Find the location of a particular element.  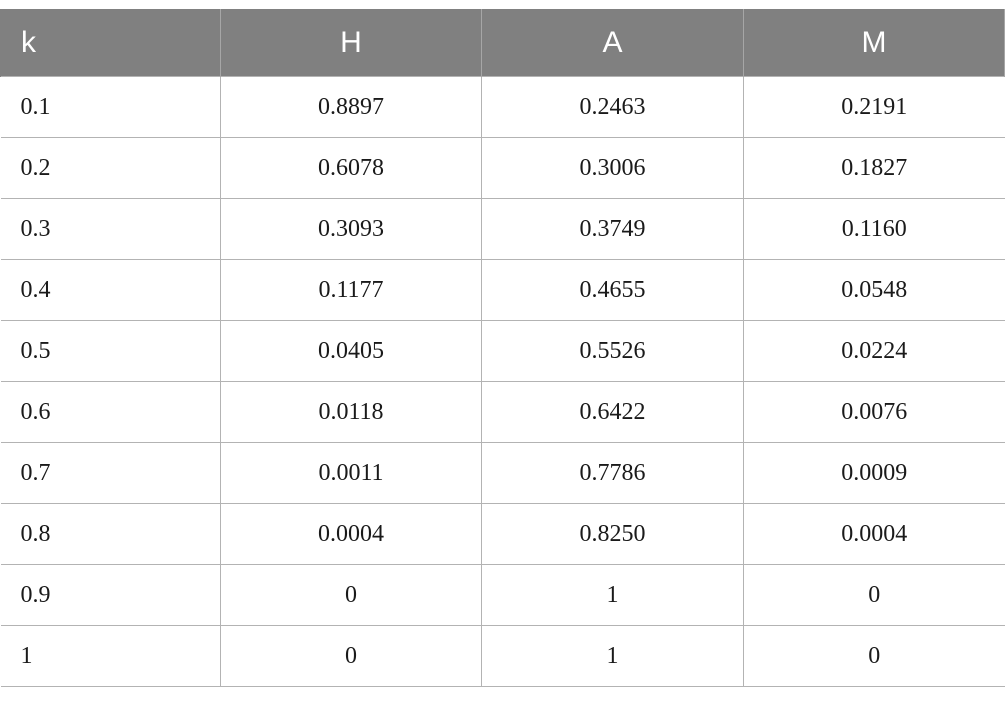

table-cell-h: 0.1177 is located at coordinates (351, 290).